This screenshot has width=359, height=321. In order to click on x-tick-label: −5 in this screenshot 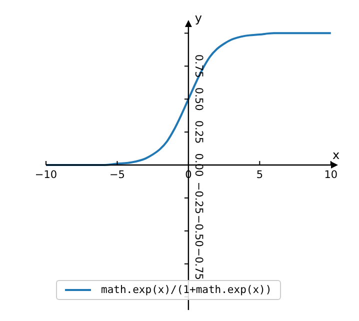, I will do `click(117, 175)`.